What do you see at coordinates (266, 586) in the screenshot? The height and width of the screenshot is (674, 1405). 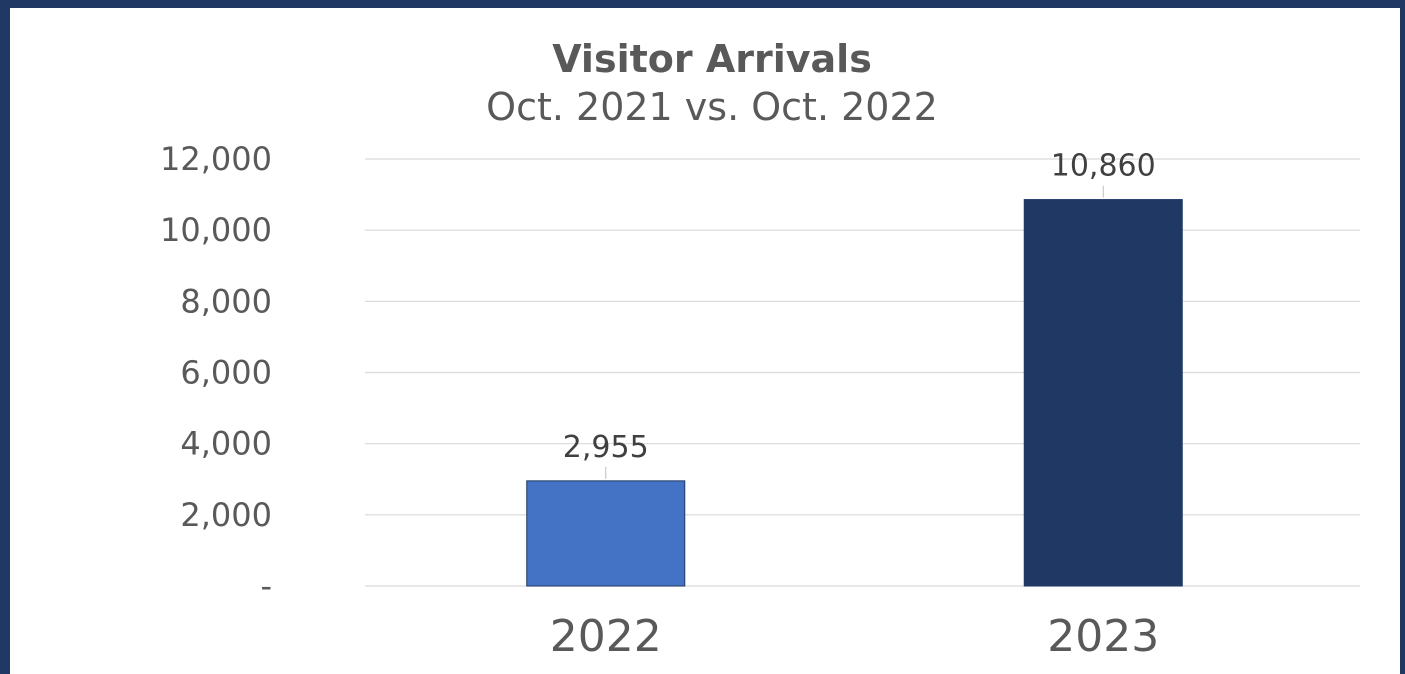 I see `y-tick-label: -` at bounding box center [266, 586].